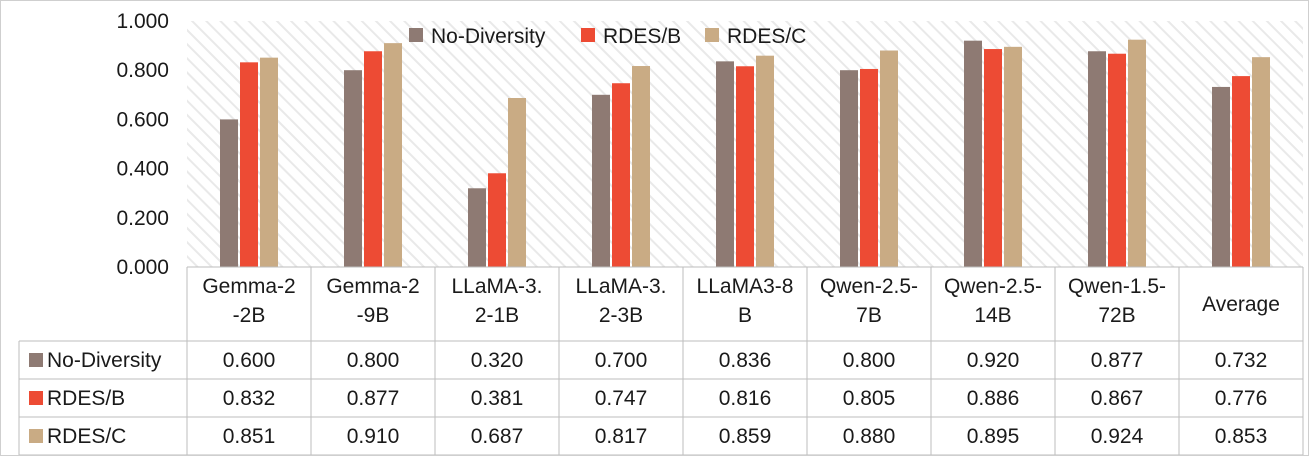  I want to click on data-label: 0.832, so click(249, 398).